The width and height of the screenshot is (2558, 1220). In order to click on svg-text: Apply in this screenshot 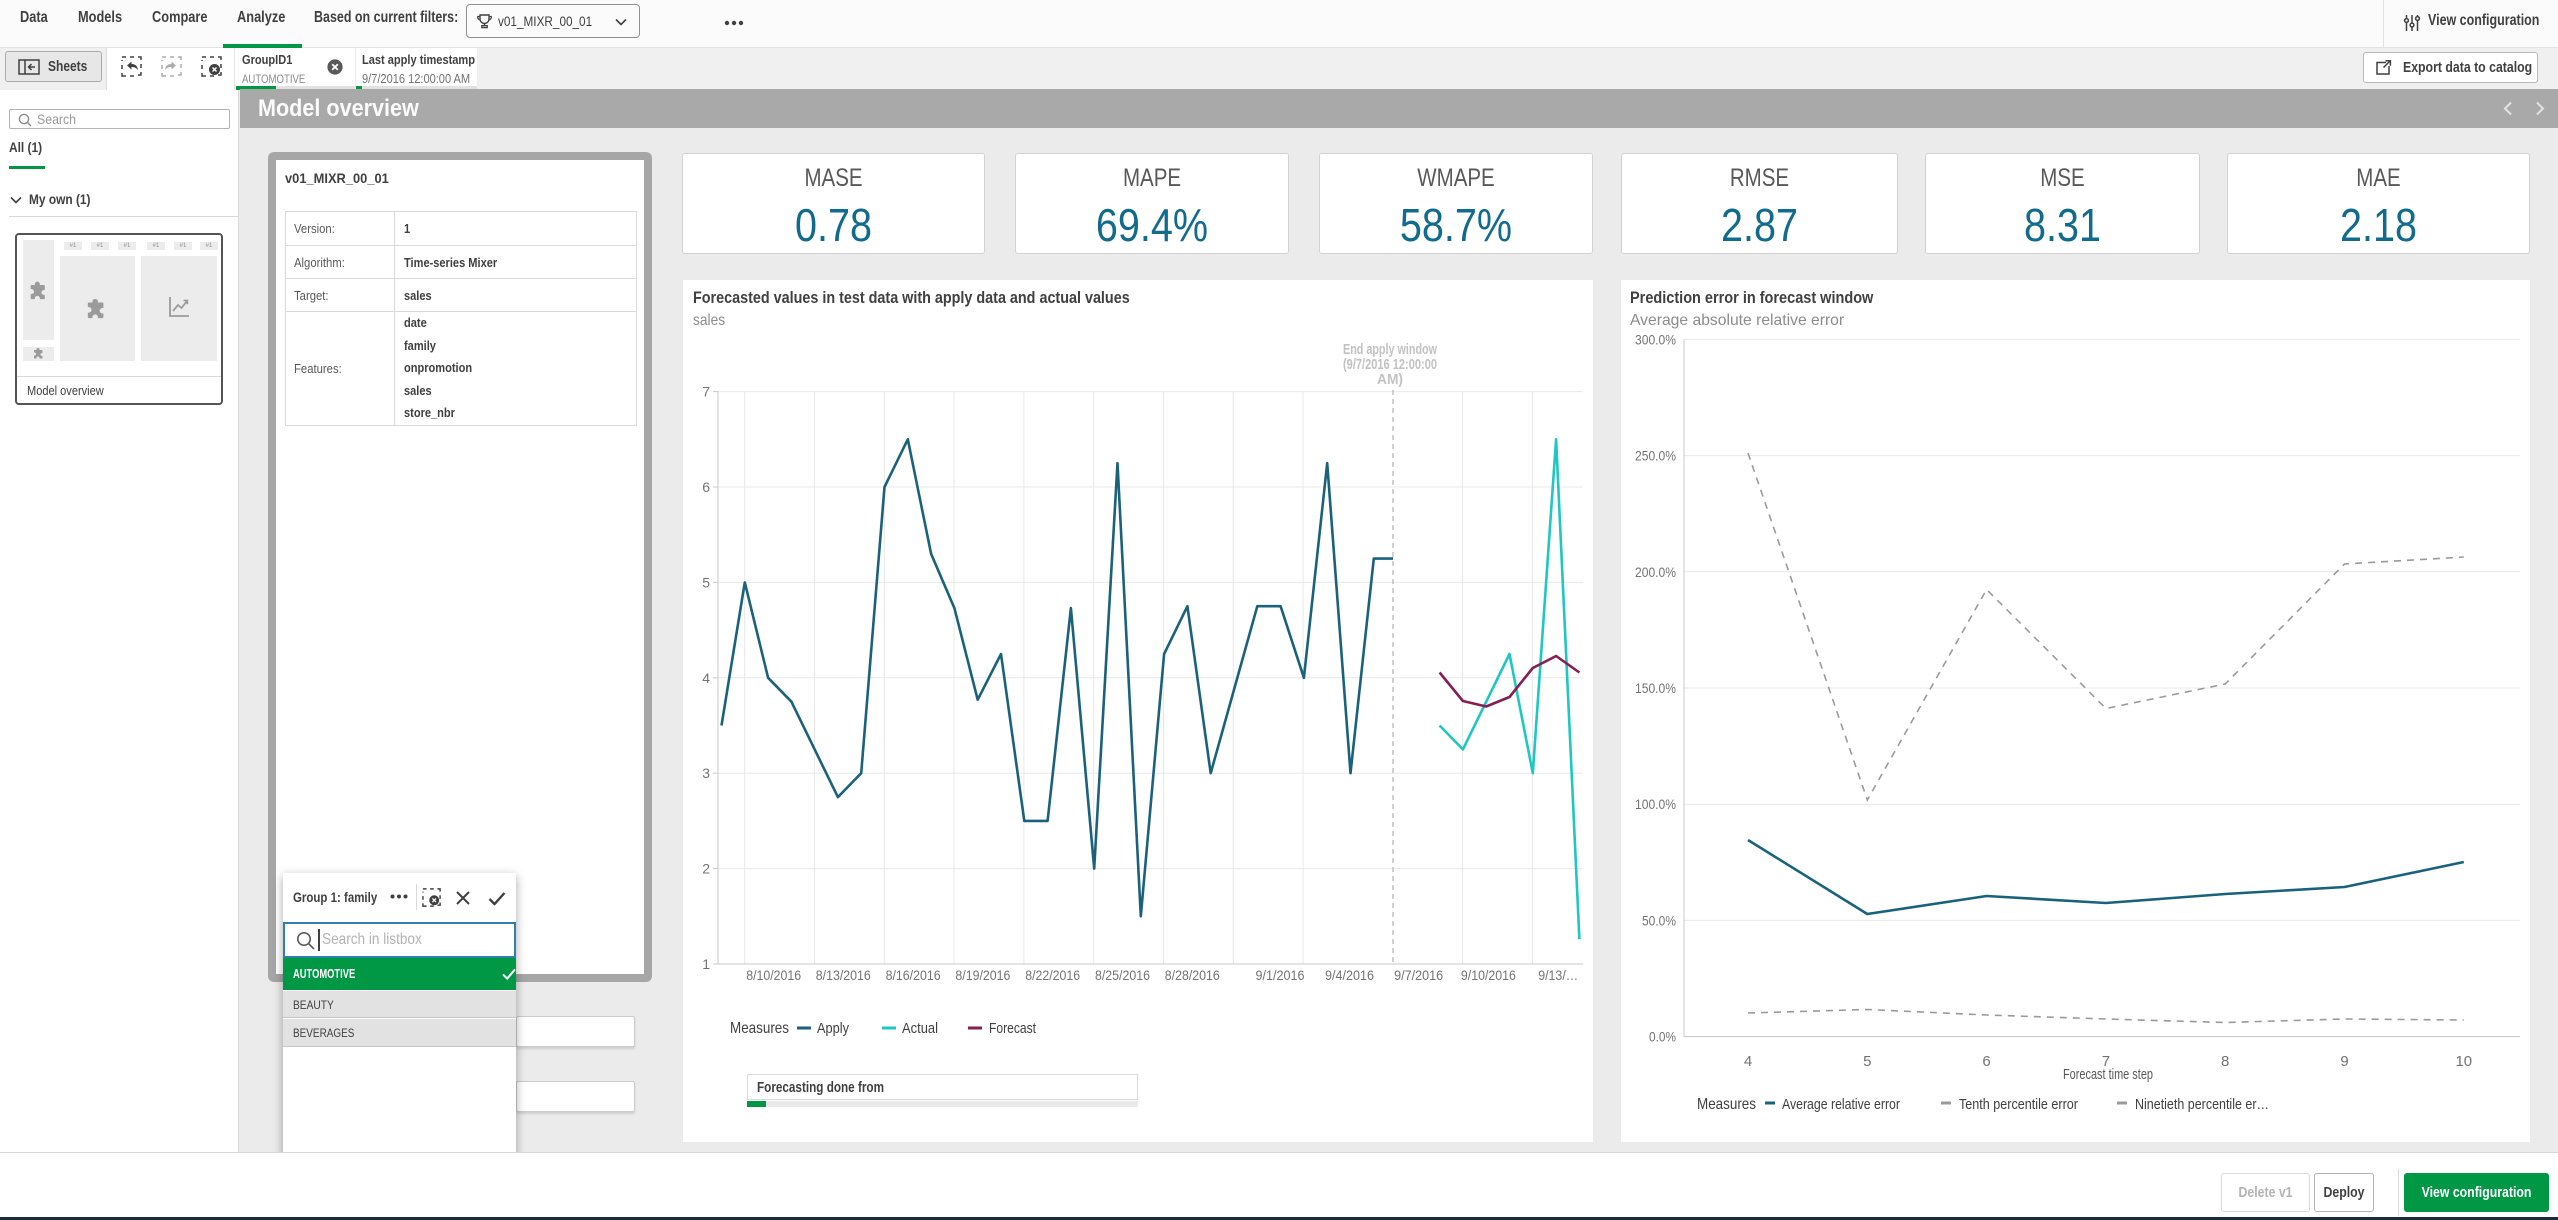, I will do `click(833, 1028)`.